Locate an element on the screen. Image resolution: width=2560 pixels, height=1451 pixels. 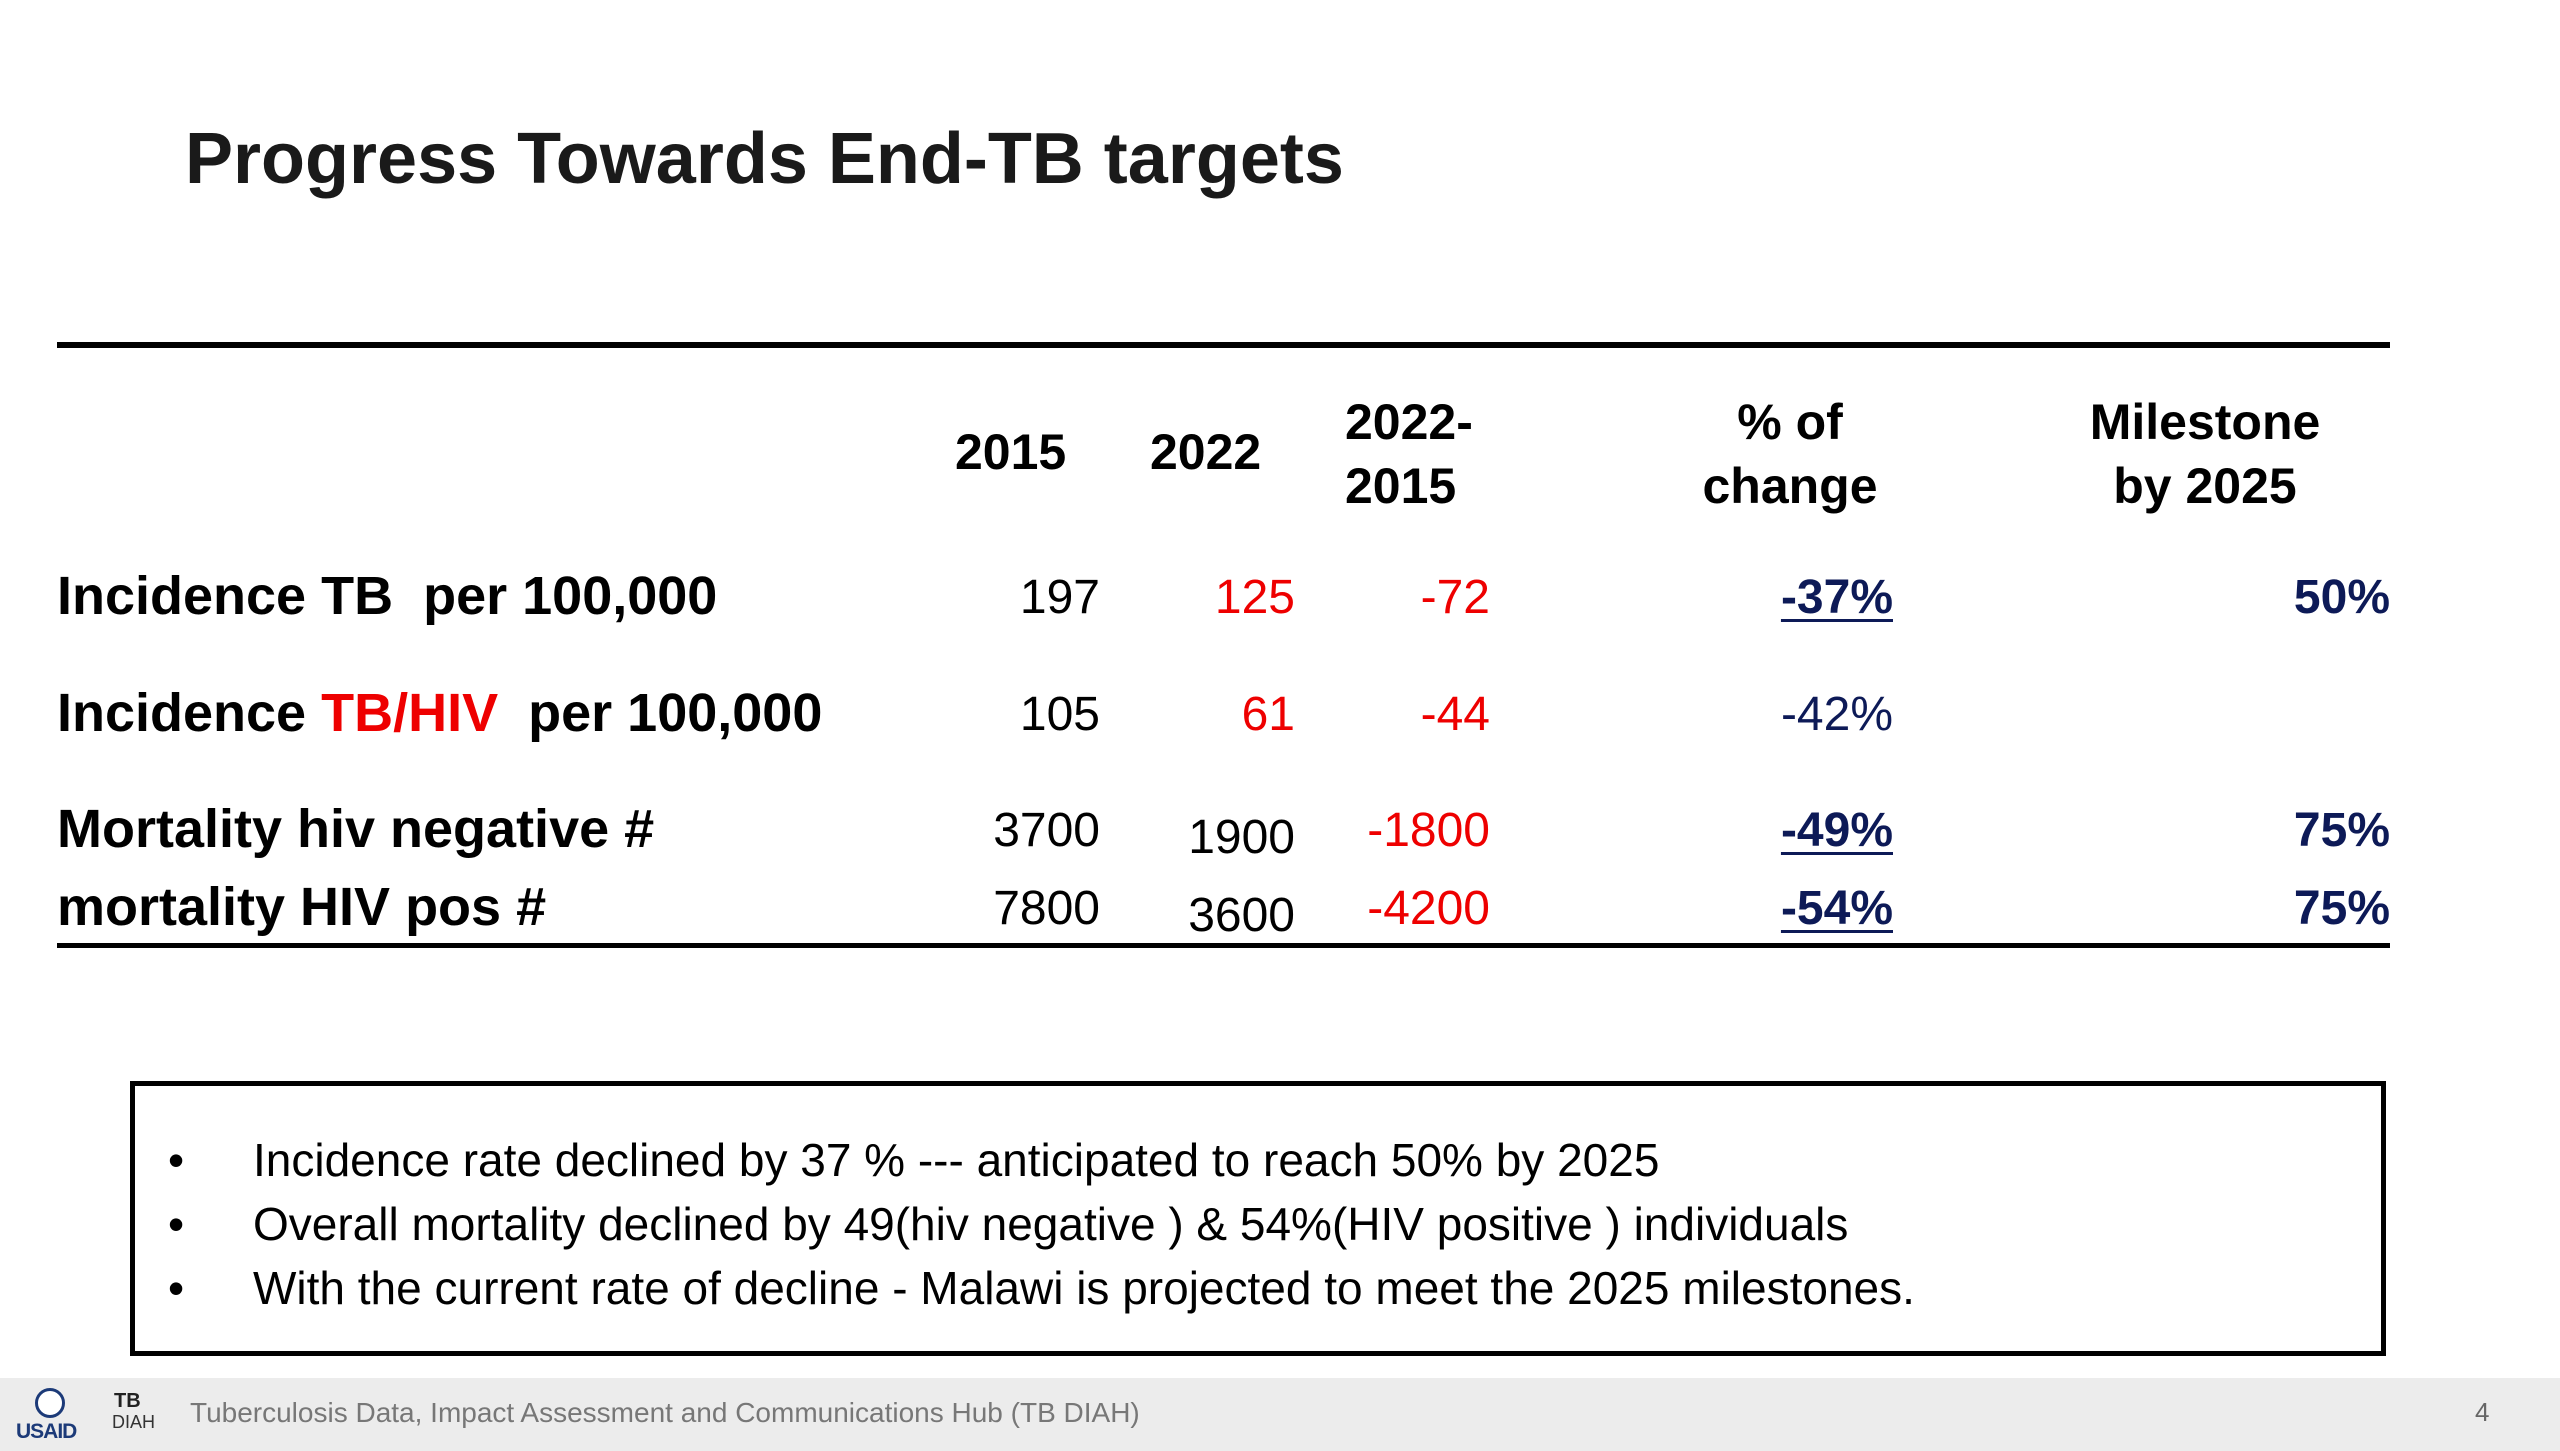
row-label-incidence-tbhiv: Incidence TB/HIV per 100,000 is located at coordinates (439, 713).